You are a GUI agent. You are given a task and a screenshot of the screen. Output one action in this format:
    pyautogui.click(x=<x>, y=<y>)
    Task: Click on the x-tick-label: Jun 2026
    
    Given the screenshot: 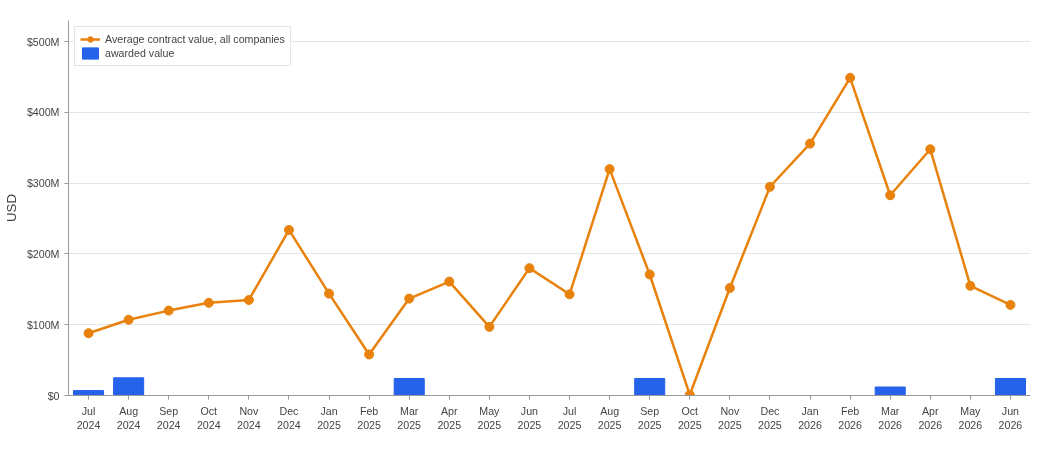 What is the action you would take?
    pyautogui.click(x=1010, y=417)
    